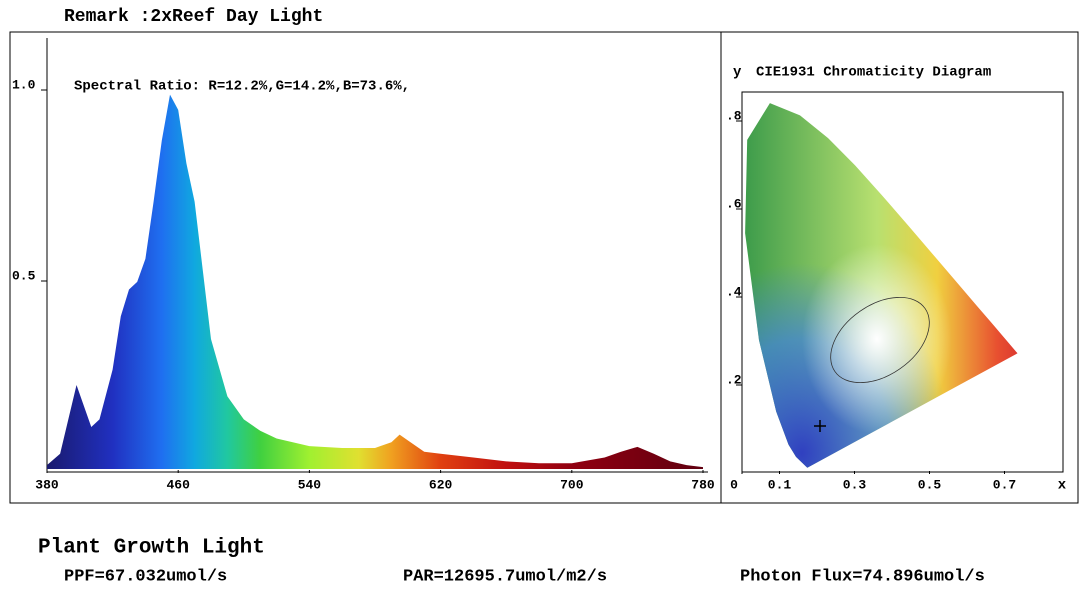 Image resolution: width=1088 pixels, height=590 pixels. I want to click on photon-flux: Photon Flux=74.896umol/s, so click(862, 576).